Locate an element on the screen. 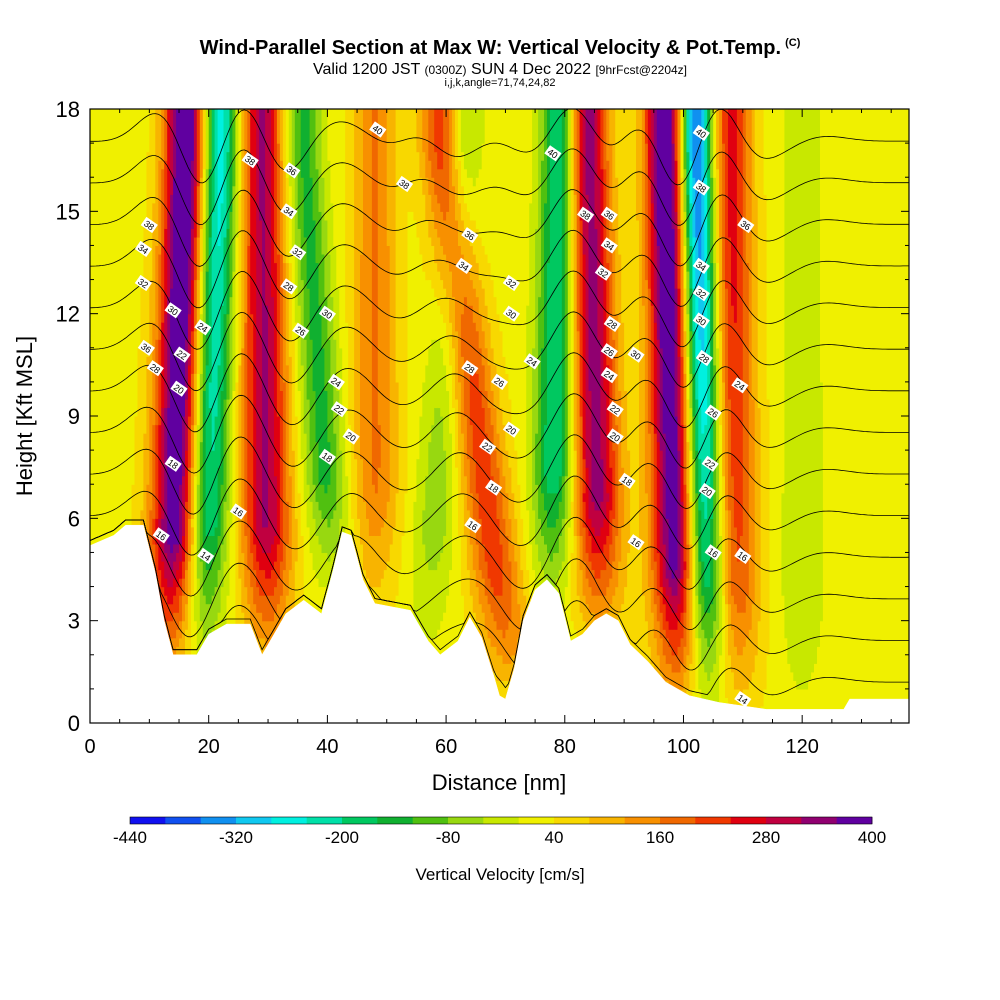 The image size is (1000, 1000). colorbar: -440 -320 -200 -80 40 160 280 400 is located at coordinates (499, 831).